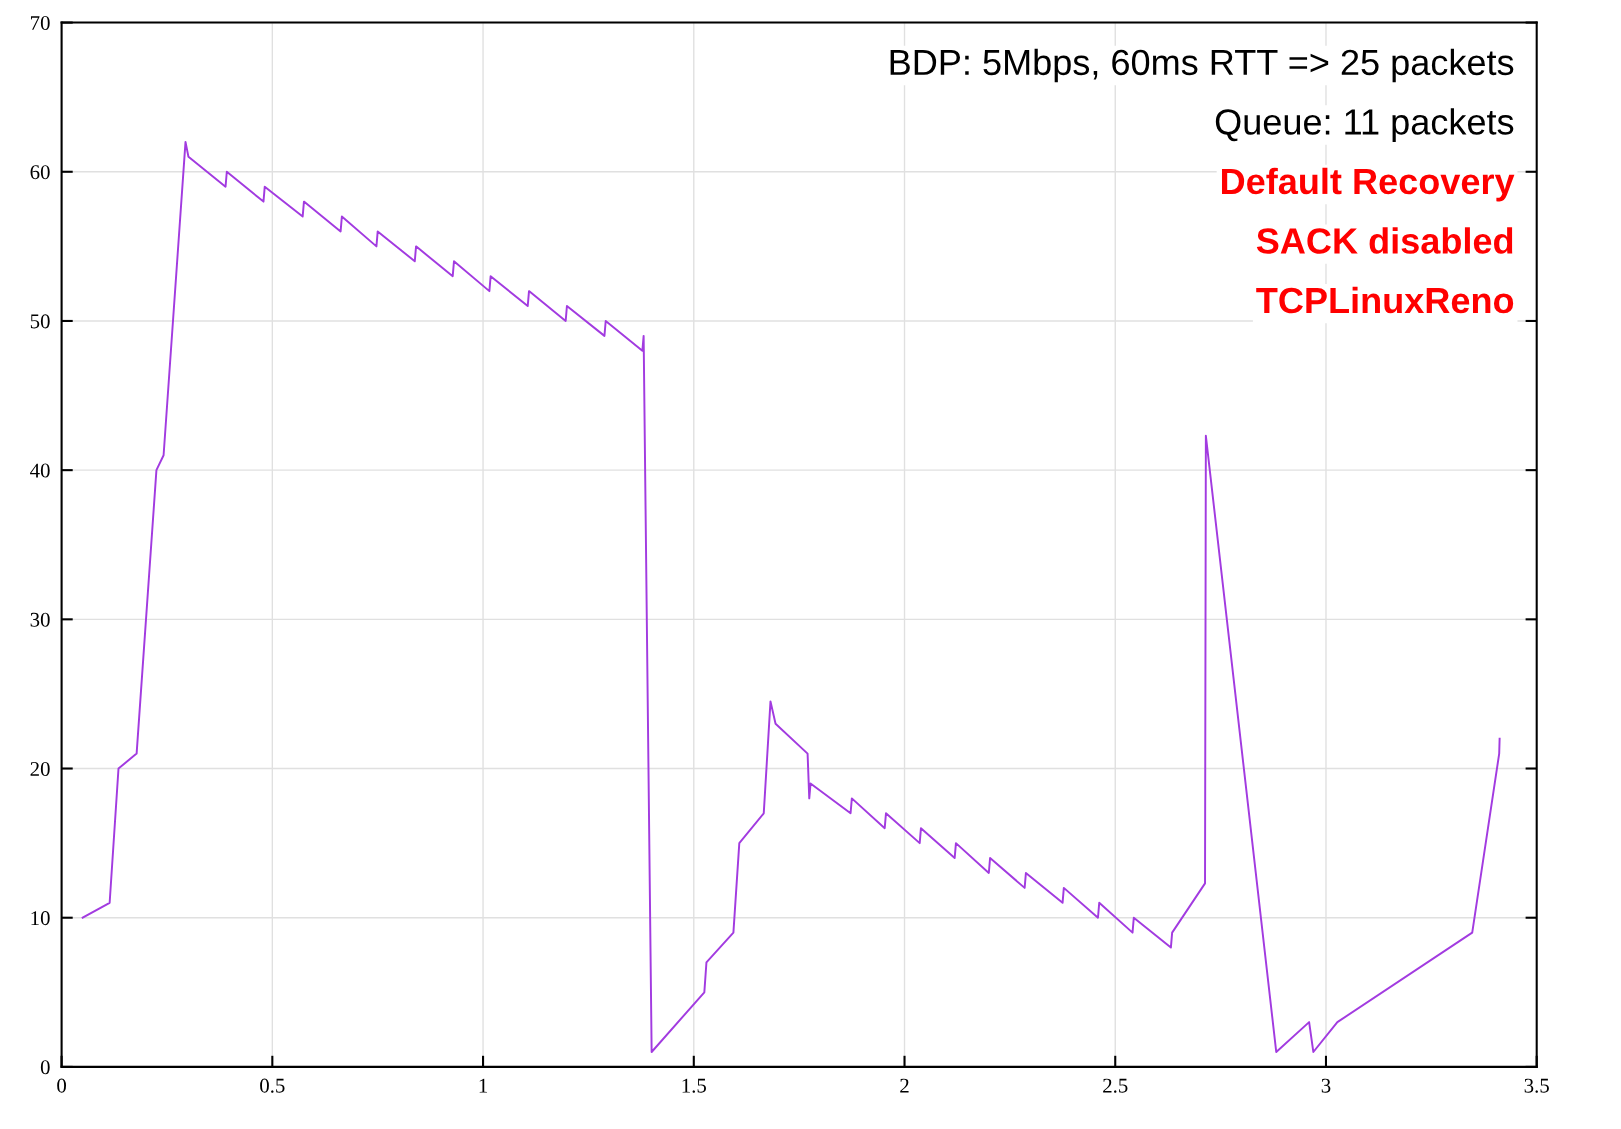  I want to click on x-tick-label: 2.5, so click(1115, 1085).